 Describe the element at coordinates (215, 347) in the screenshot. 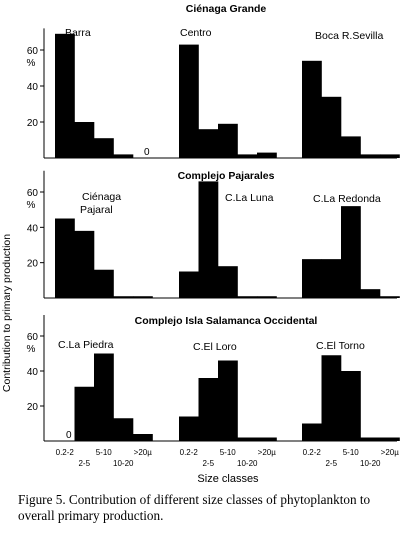

I see `series-label: C.El Loro` at that location.